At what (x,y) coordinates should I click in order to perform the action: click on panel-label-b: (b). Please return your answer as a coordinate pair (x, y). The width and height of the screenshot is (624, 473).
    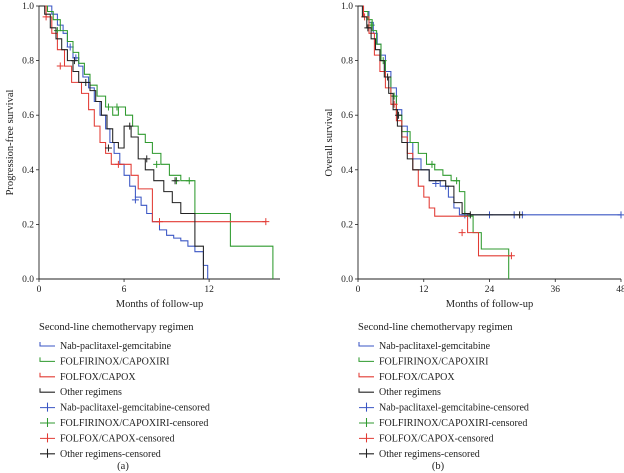
    Looking at the image, I should click on (438, 466).